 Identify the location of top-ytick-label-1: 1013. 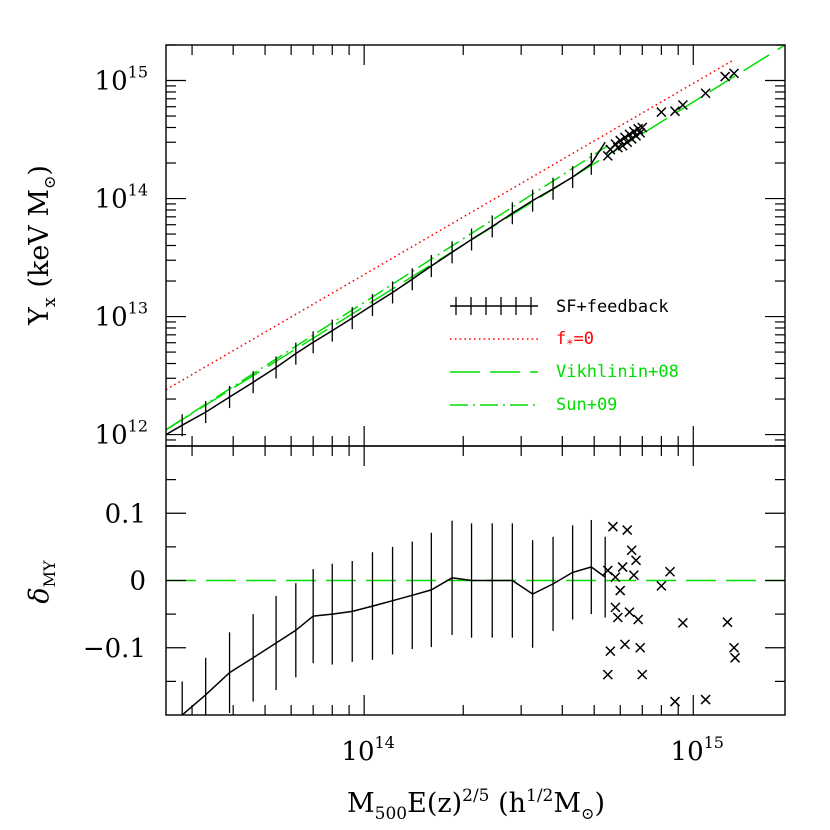
(121, 316).